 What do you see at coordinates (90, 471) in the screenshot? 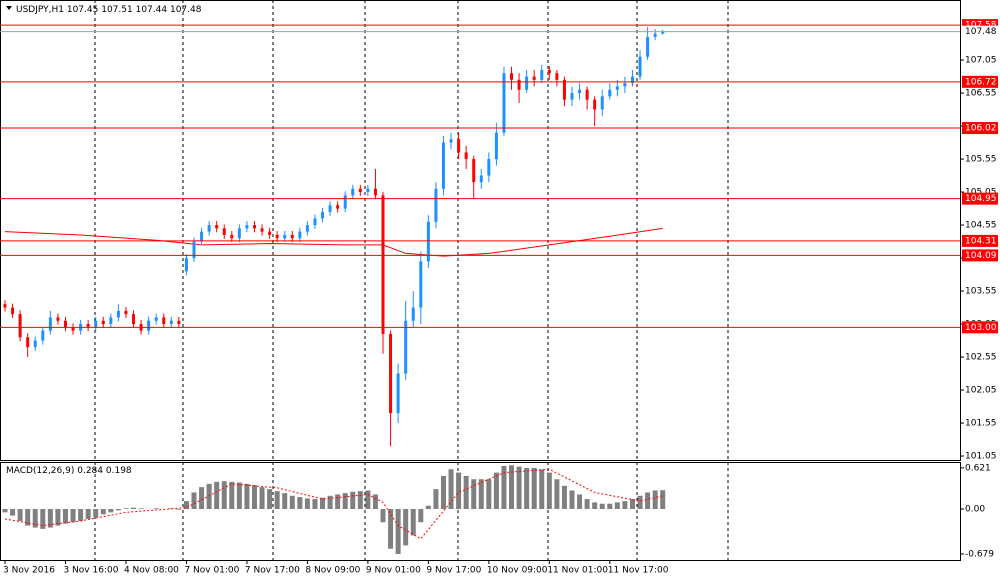
I see `macd-value: 0.284` at bounding box center [90, 471].